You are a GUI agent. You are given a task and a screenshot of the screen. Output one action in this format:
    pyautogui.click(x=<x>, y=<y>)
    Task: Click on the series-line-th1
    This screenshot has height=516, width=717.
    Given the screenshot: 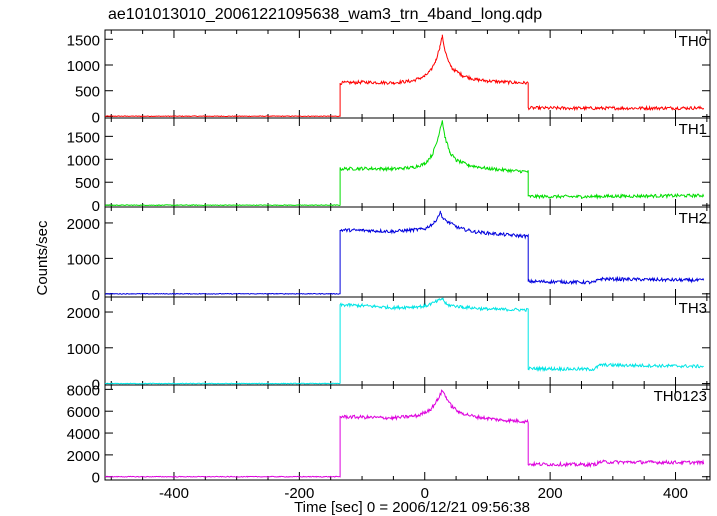 What is the action you would take?
    pyautogui.click(x=404, y=163)
    